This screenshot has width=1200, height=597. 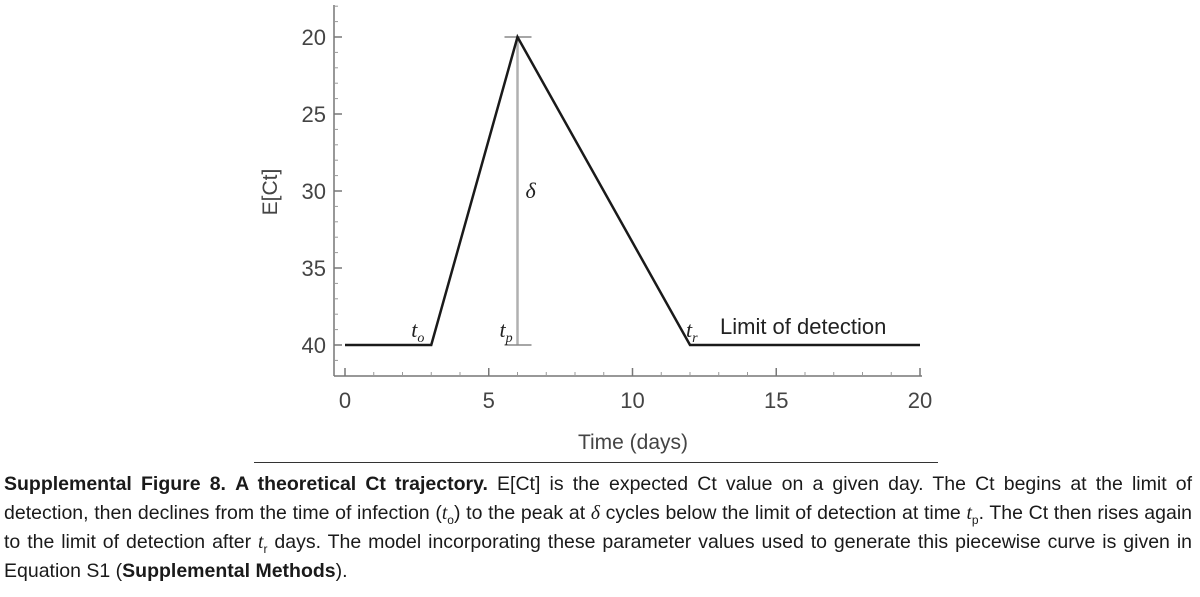 I want to click on caption-sub-o: o, so click(x=450, y=519).